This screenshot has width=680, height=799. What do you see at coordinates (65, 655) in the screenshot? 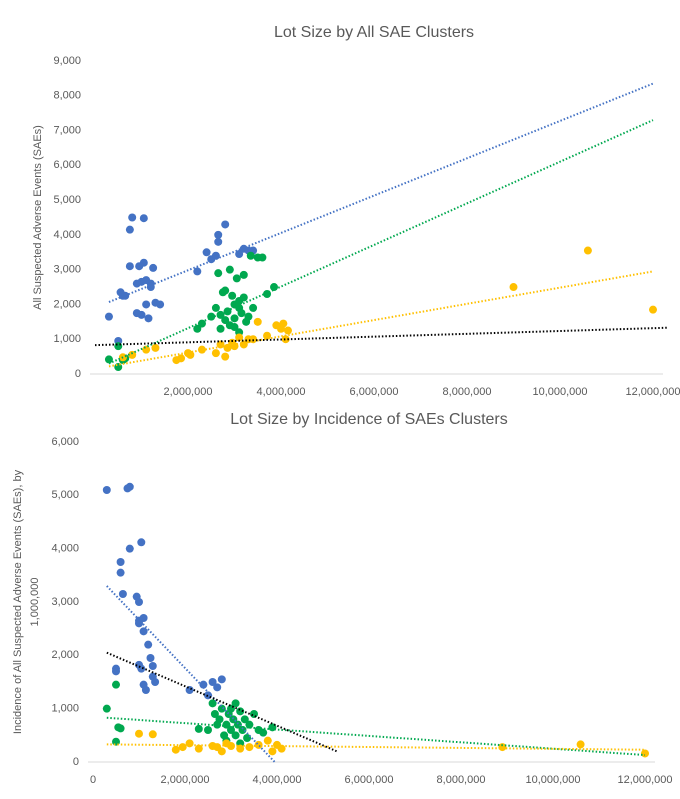
I see `y-tick-label: 2,000` at bounding box center [65, 655].